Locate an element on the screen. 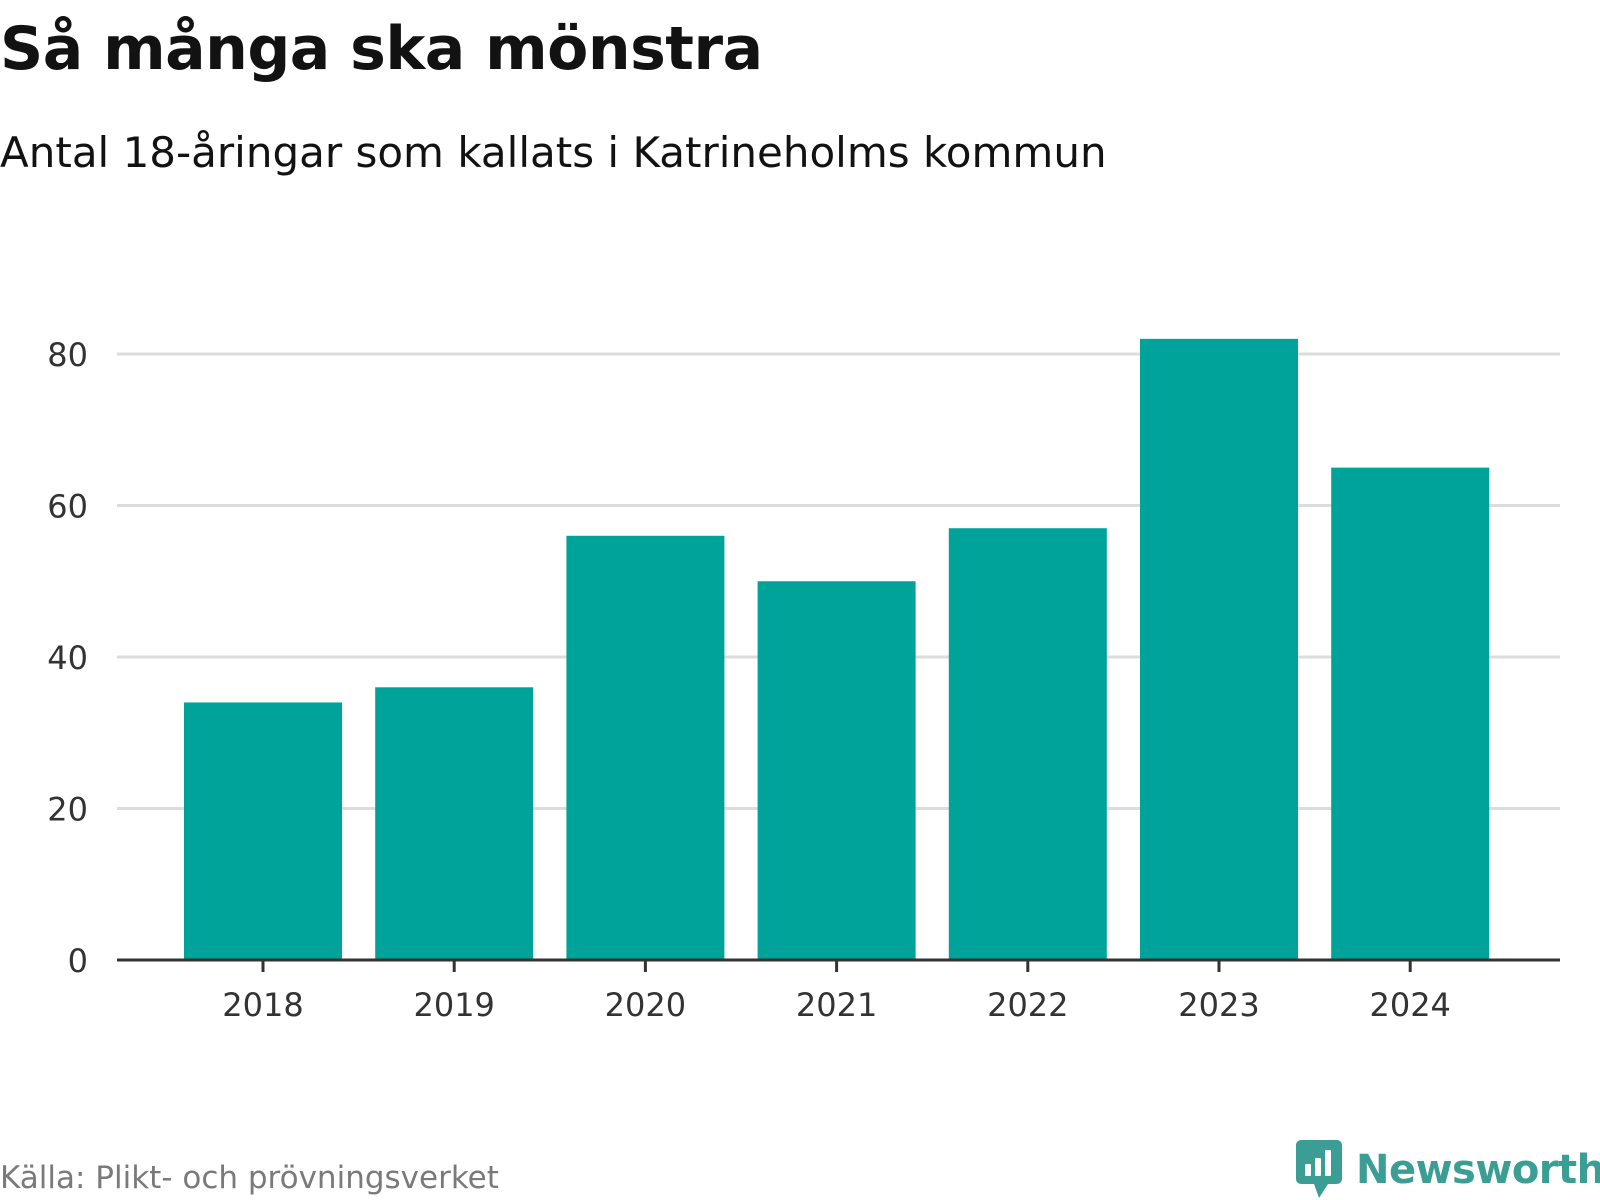 The image size is (1600, 1200). y-tick-label: 80 is located at coordinates (67, 355).